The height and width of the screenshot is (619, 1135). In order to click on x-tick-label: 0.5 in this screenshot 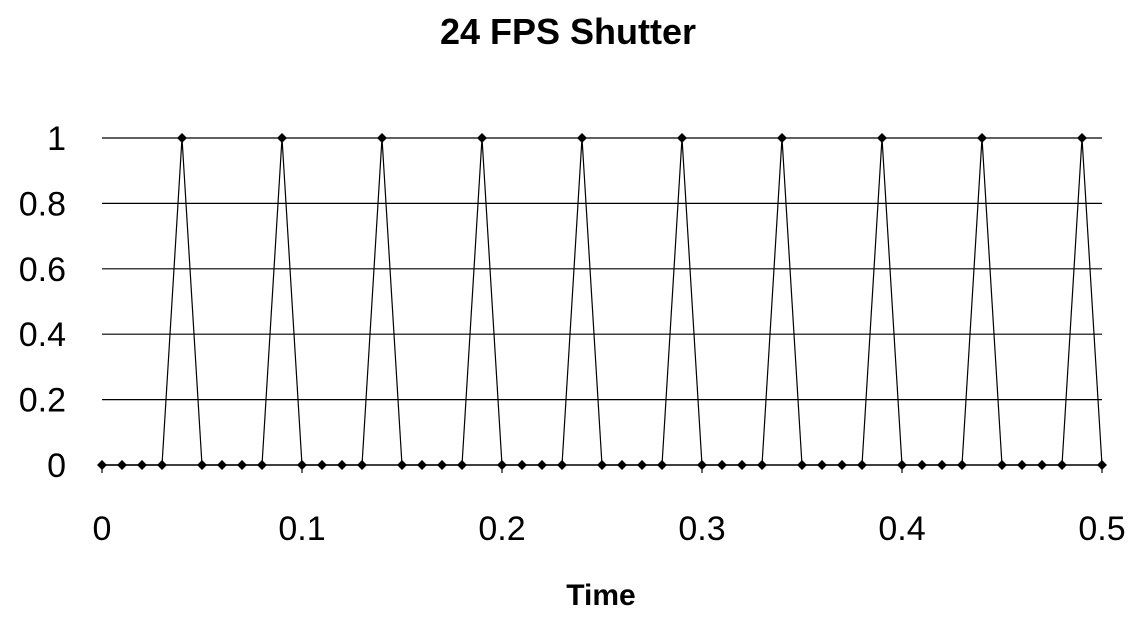, I will do `click(1101, 529)`.